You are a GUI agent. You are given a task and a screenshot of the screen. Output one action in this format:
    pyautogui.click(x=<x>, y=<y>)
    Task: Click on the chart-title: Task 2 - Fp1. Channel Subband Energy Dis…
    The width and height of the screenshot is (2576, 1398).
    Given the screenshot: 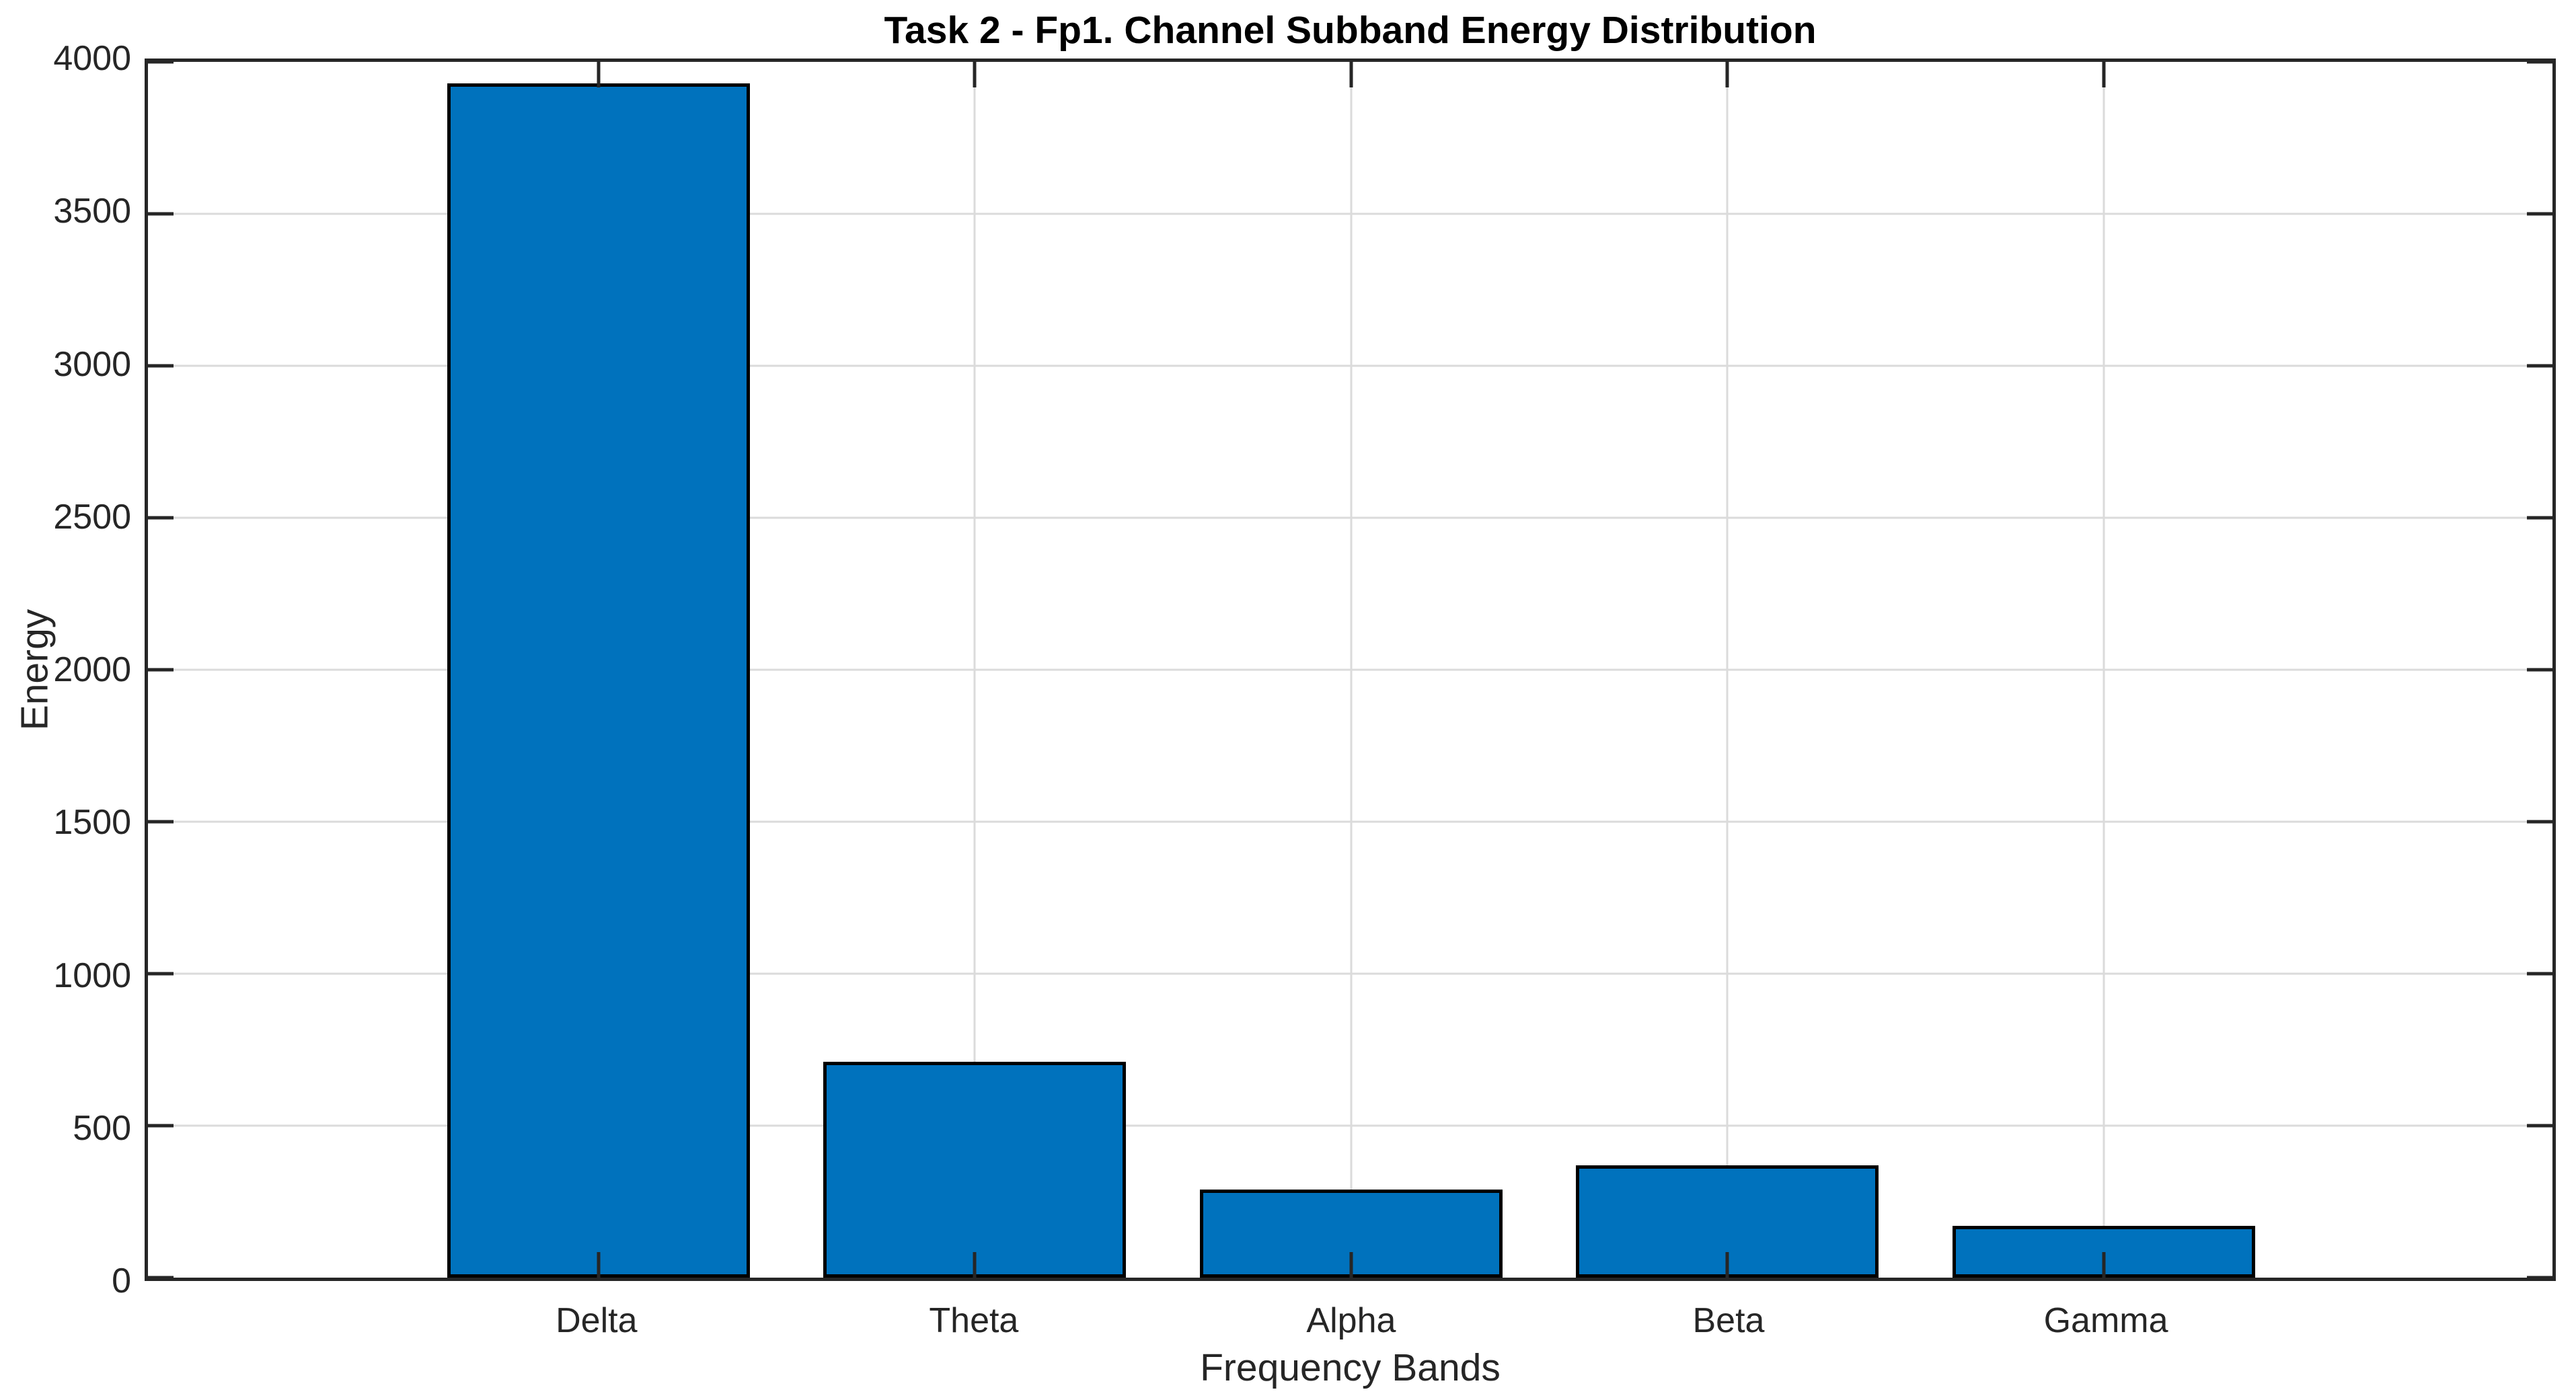 What is the action you would take?
    pyautogui.click(x=1350, y=30)
    